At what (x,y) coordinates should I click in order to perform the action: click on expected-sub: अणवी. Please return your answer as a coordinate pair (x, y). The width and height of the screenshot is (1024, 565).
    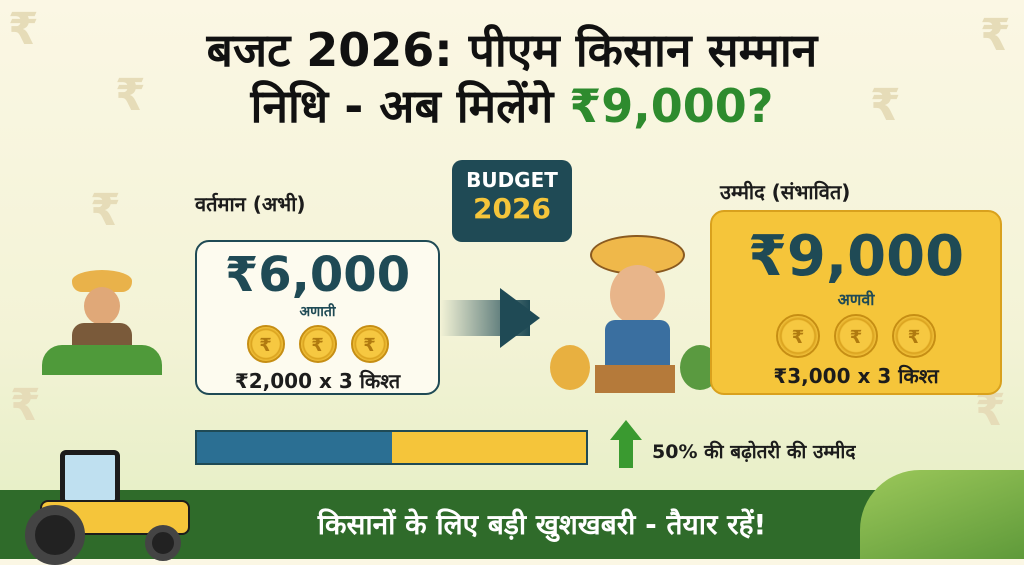
    Looking at the image, I should click on (856, 299).